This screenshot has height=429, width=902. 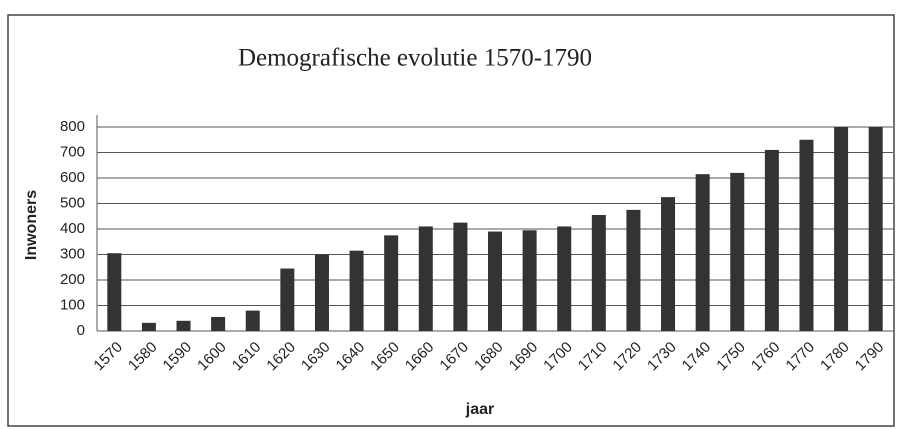 What do you see at coordinates (31, 225) in the screenshot?
I see `y-axis-title: Inwoners` at bounding box center [31, 225].